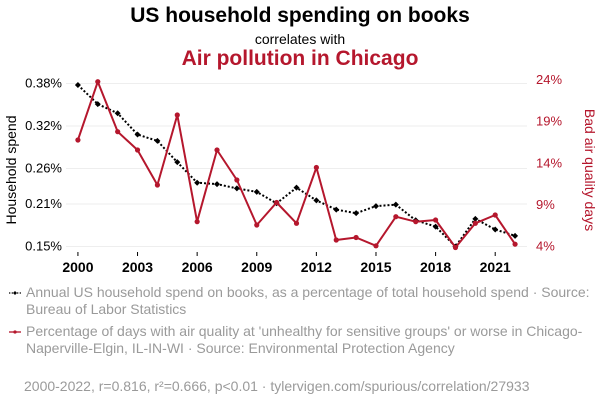  Describe the element at coordinates (475, 223) in the screenshot. I see `point-air-pollution-2020` at that location.